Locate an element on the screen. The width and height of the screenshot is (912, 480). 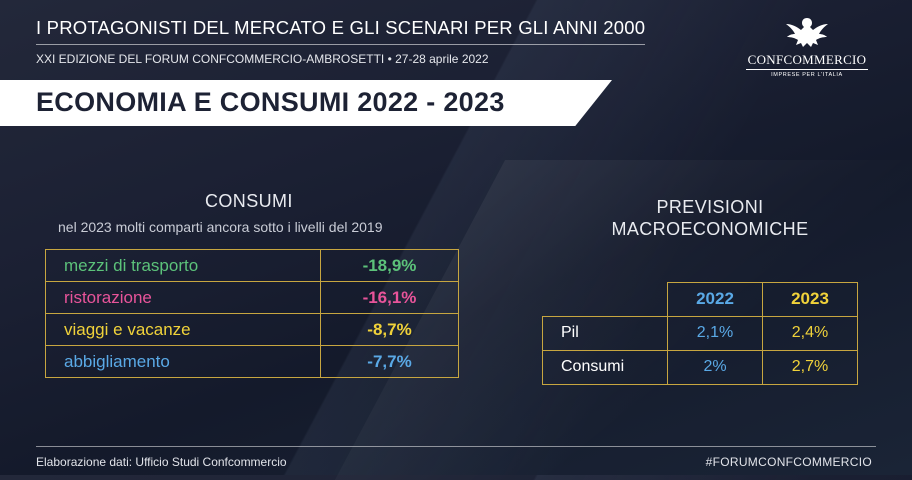
row-label: mezzi di trasporto is located at coordinates (183, 265).